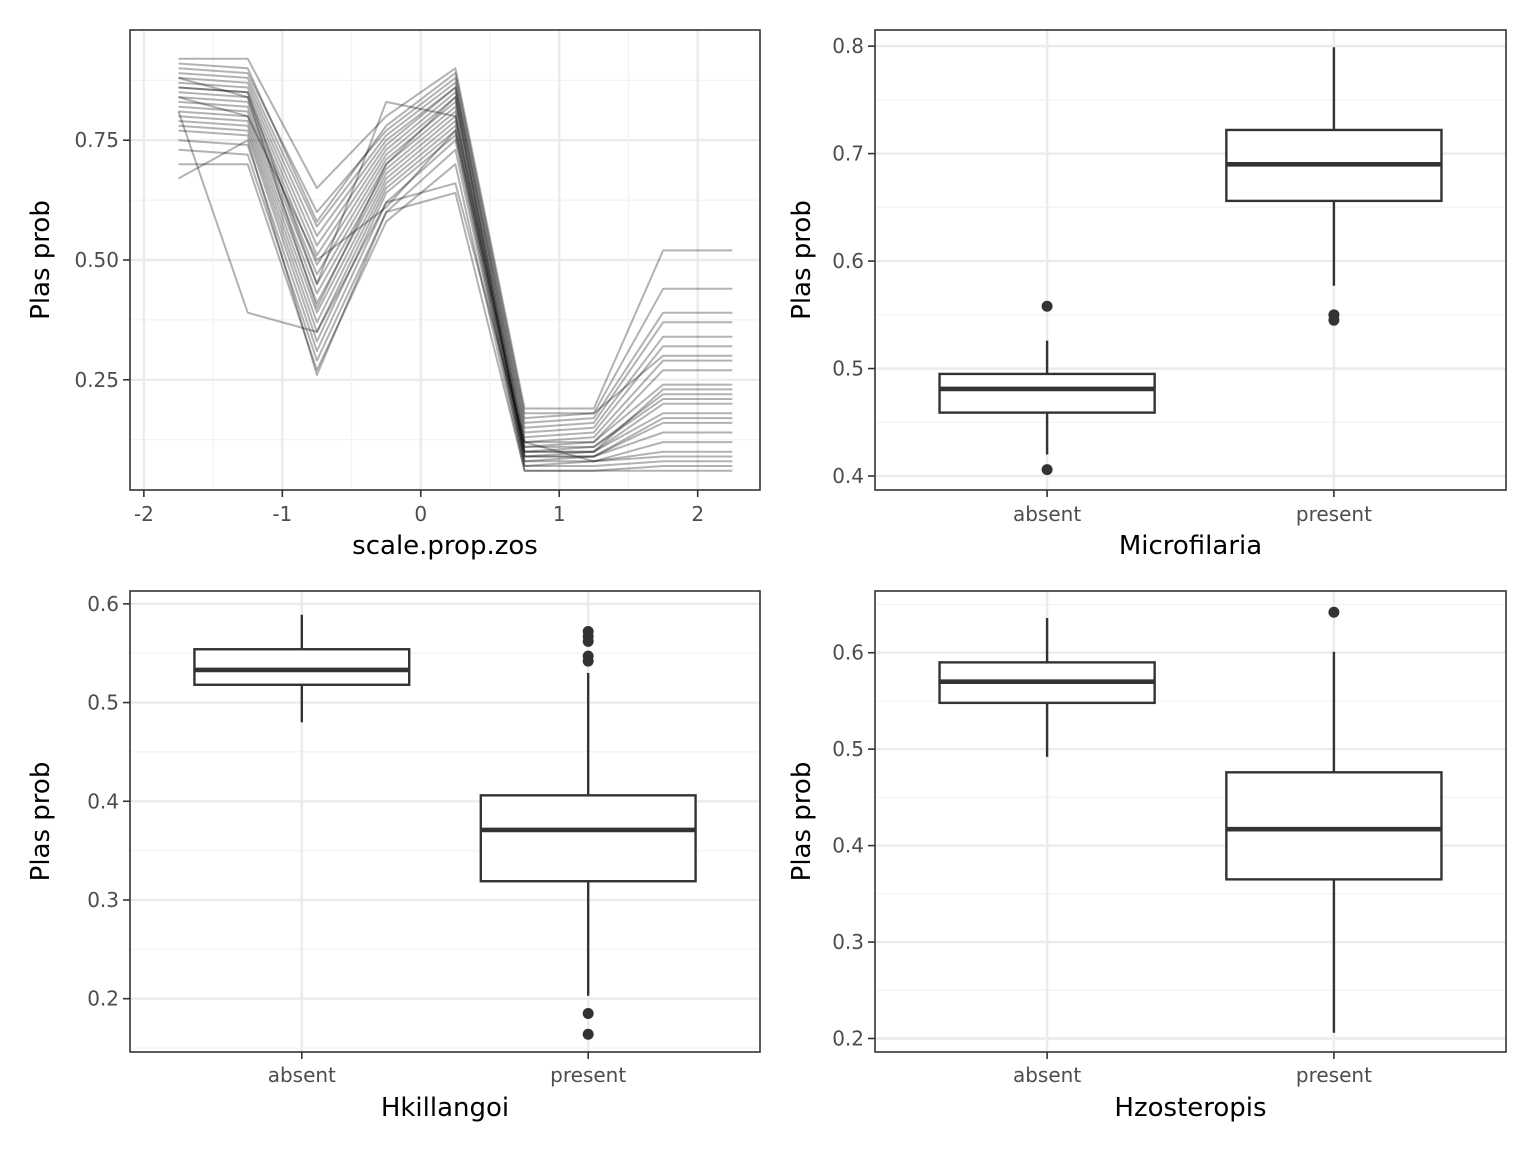  What do you see at coordinates (144, 514) in the screenshot?
I see `x-tick-label: -2` at bounding box center [144, 514].